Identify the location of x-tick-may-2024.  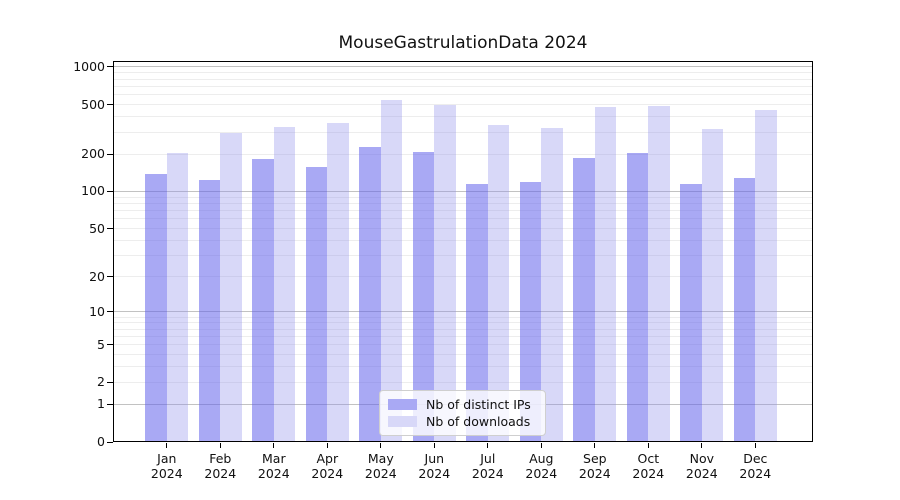
(381, 445).